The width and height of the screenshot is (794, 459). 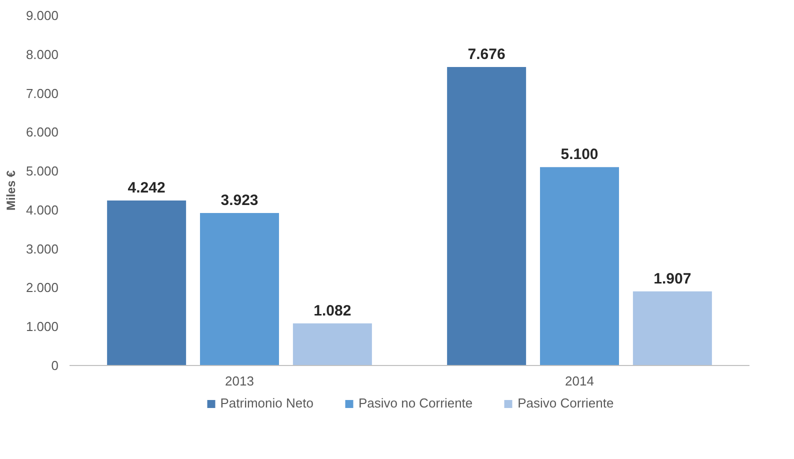 What do you see at coordinates (487, 54) in the screenshot?
I see `data-label: 7.676` at bounding box center [487, 54].